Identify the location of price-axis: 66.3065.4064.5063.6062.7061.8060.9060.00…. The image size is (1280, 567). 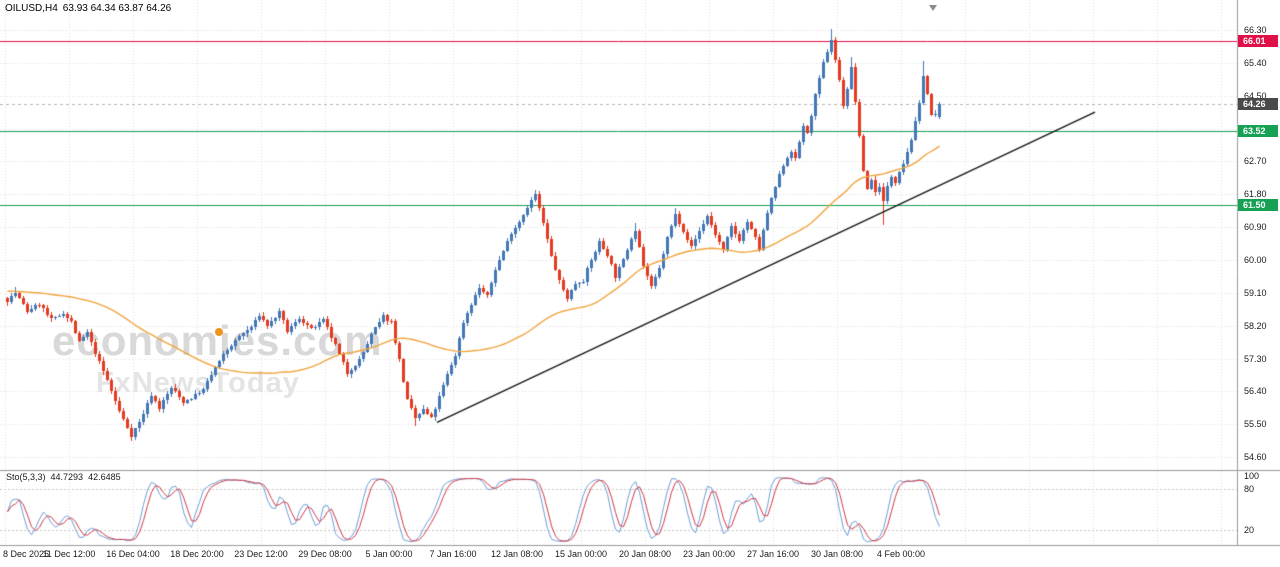
(1259, 272).